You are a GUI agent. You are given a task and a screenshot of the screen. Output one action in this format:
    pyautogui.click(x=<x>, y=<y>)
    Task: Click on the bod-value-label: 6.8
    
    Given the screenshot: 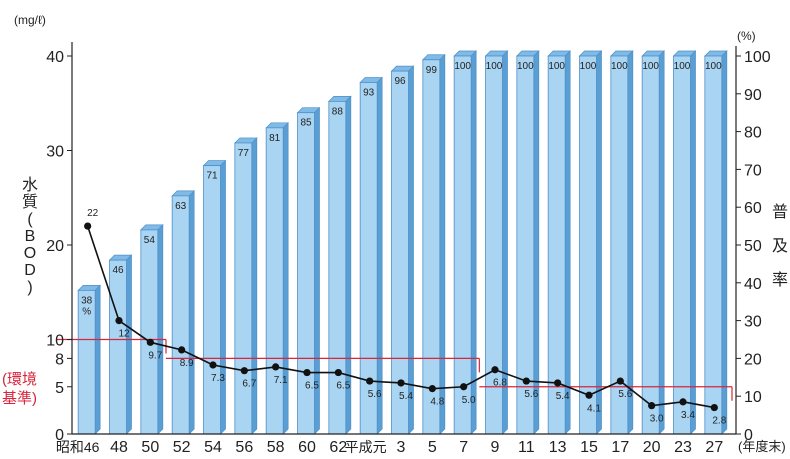 What is the action you would take?
    pyautogui.click(x=500, y=383)
    